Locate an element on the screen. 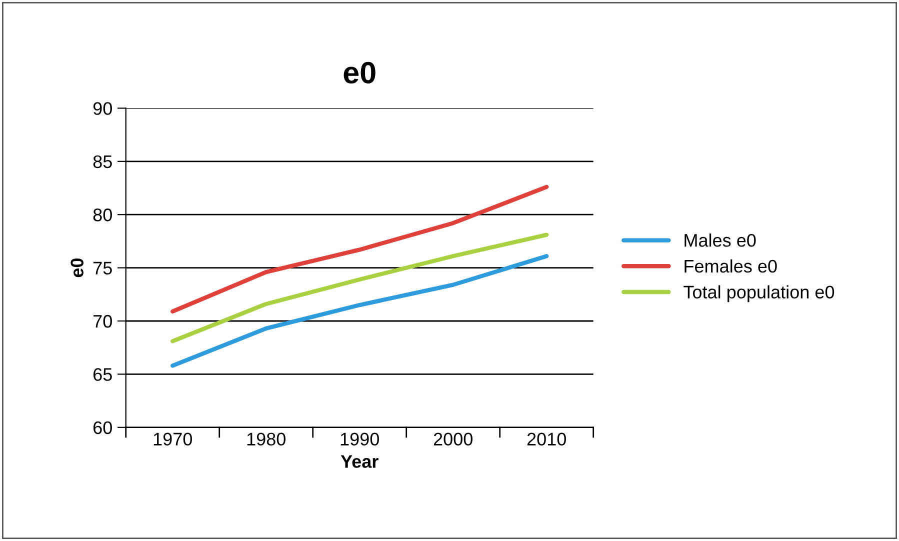 The height and width of the screenshot is (541, 899). y-tick-label: 75 is located at coordinates (103, 268).